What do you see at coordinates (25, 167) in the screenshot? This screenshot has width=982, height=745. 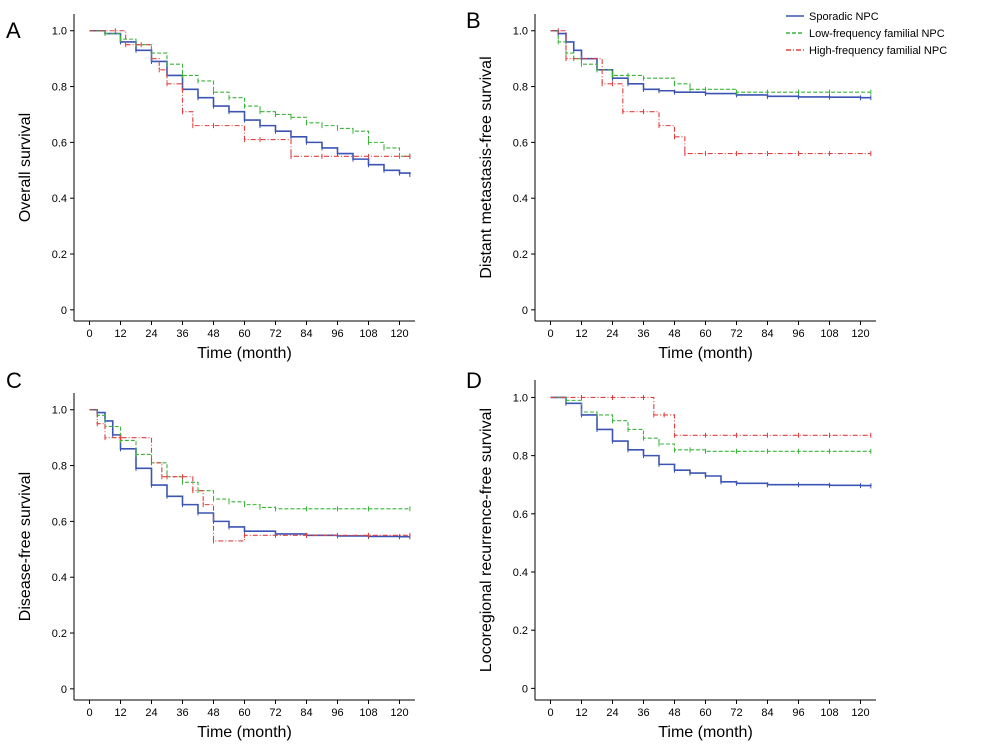 I see `y-axis-title: Overall survival` at bounding box center [25, 167].